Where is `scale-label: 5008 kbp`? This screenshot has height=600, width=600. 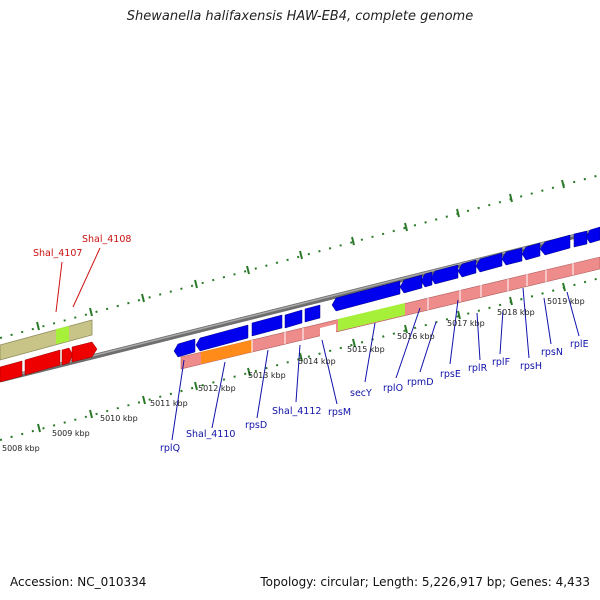
scale-label: 5008 kbp is located at coordinates (21, 448).